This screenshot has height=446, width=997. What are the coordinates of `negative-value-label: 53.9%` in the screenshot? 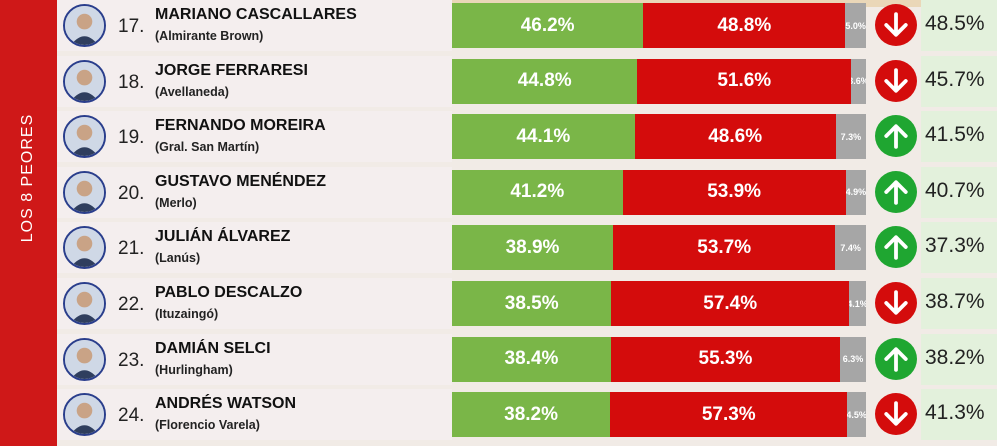 It's located at (734, 192).